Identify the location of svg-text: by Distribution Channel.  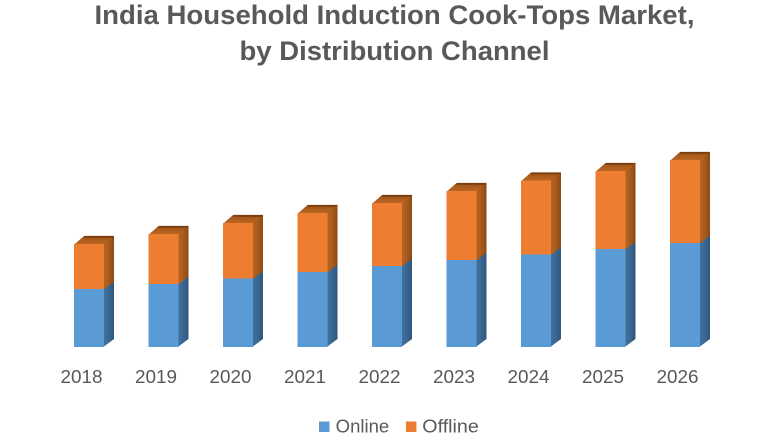
(395, 51).